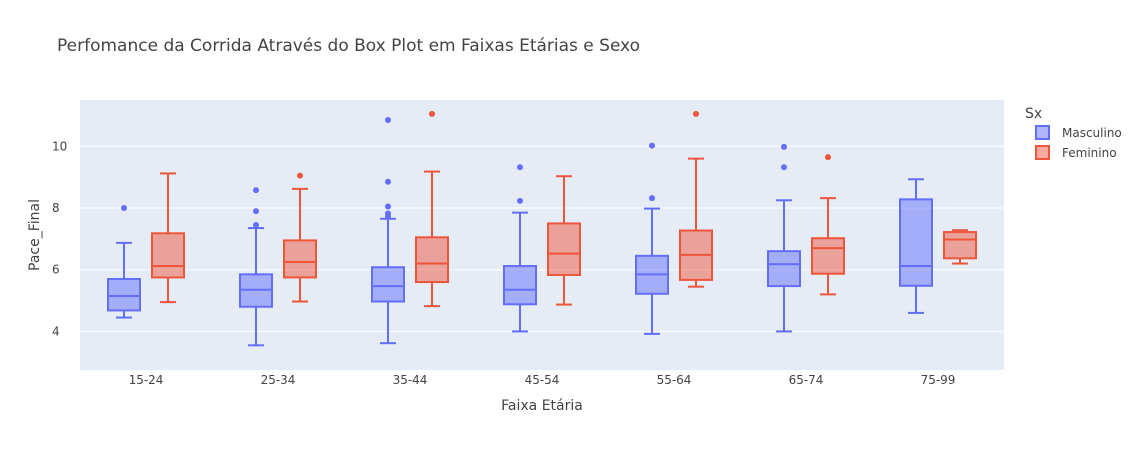  What do you see at coordinates (278, 380) in the screenshot?
I see `x-tick-label-1: 25-34` at bounding box center [278, 380].